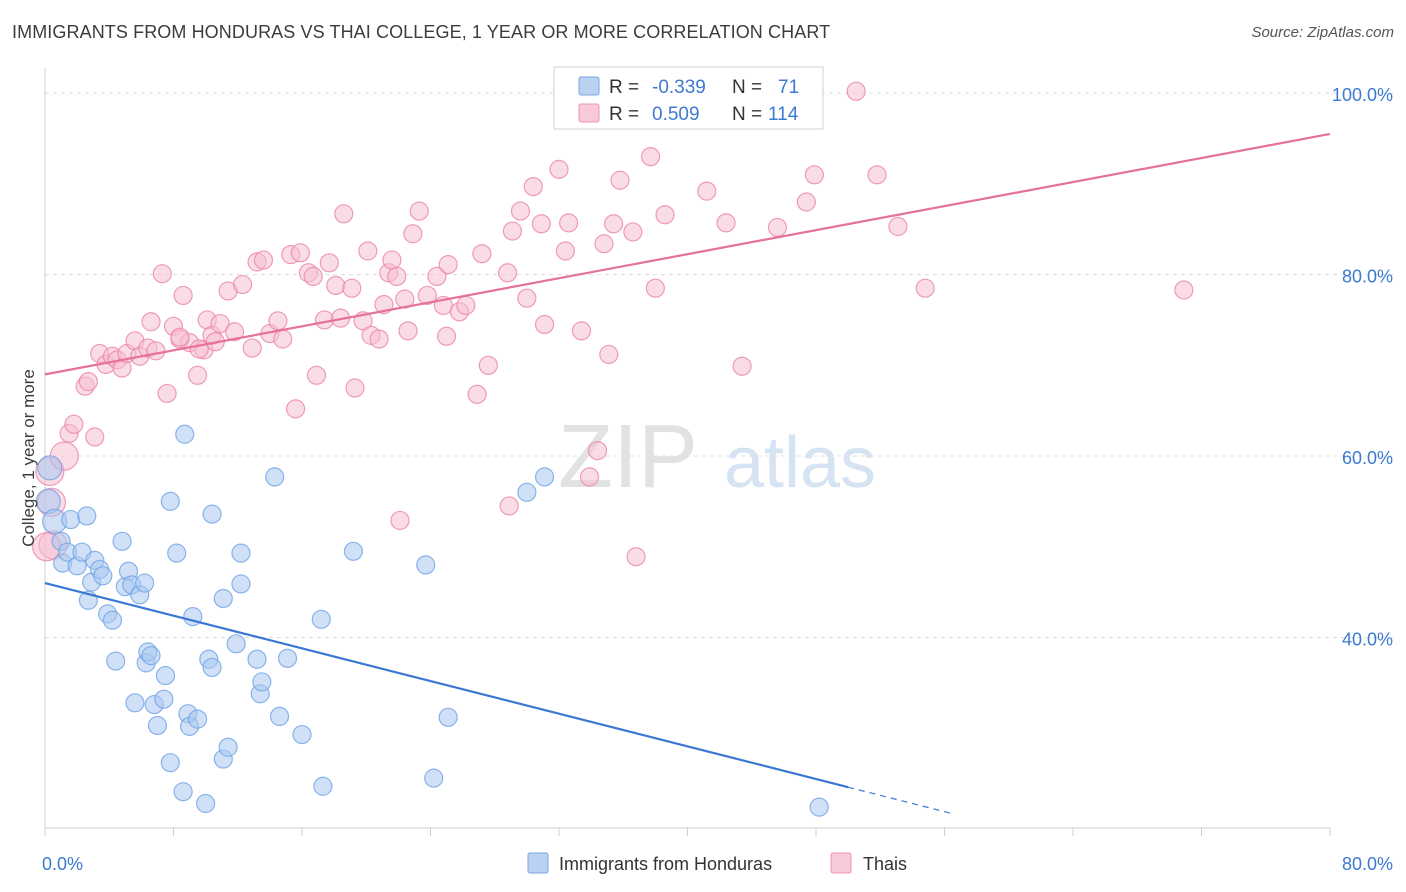 The image size is (1406, 892). Describe the element at coordinates (747, 114) in the screenshot. I see `legend-n-label-2: N =` at that location.